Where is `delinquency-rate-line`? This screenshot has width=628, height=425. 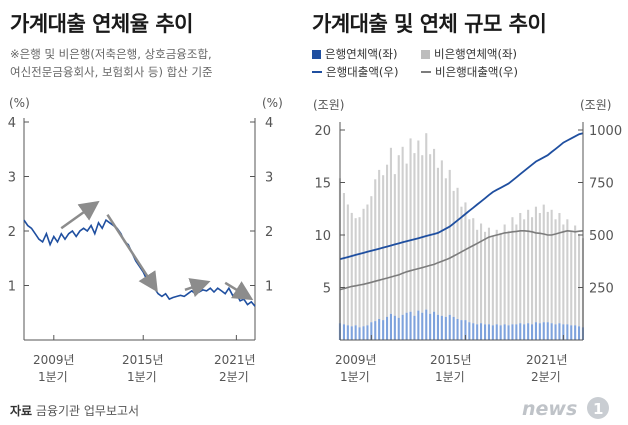 delinquency-rate-line is located at coordinates (139, 262).